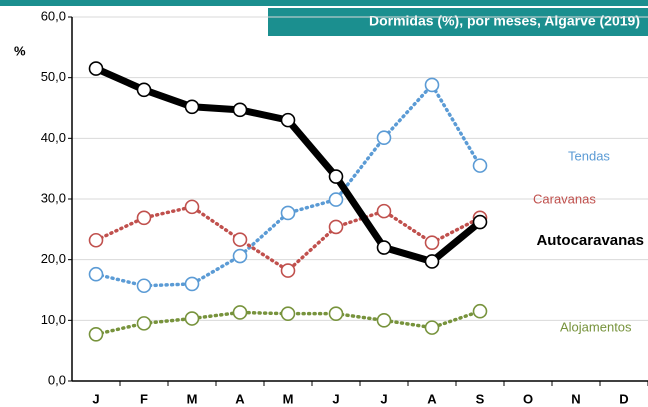 The width and height of the screenshot is (648, 407). Describe the element at coordinates (589, 155) in the screenshot. I see `legend-label: Tendas` at that location.